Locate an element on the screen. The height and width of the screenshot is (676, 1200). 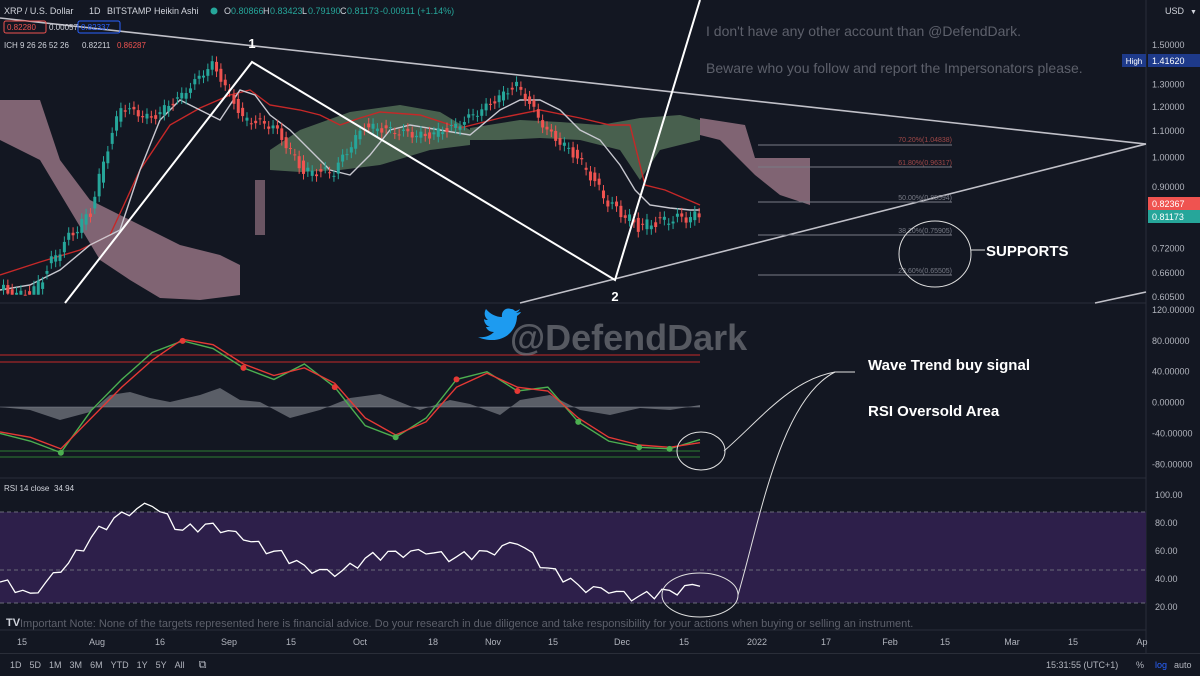
calendar-icon: ⧉ is located at coordinates (202, 664).